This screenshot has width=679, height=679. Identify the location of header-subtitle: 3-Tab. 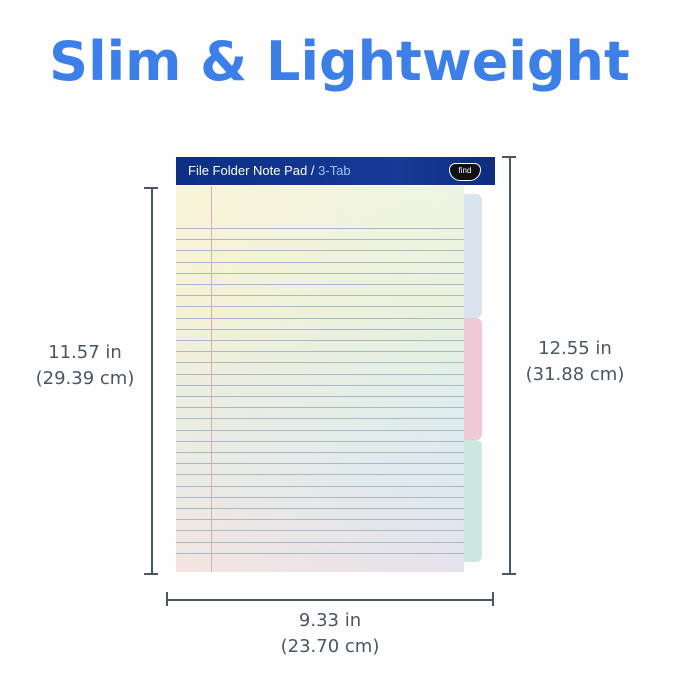
(334, 170).